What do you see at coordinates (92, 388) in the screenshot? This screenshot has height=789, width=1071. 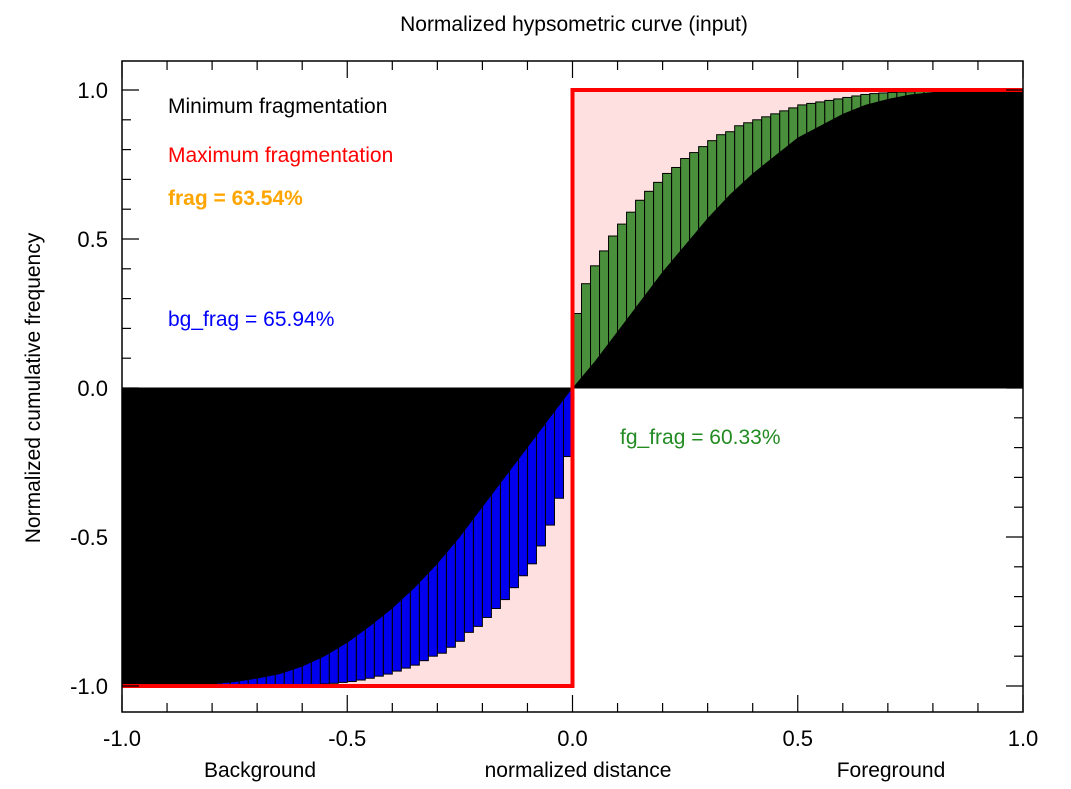 I see `y-tick-label: 0.0` at bounding box center [92, 388].